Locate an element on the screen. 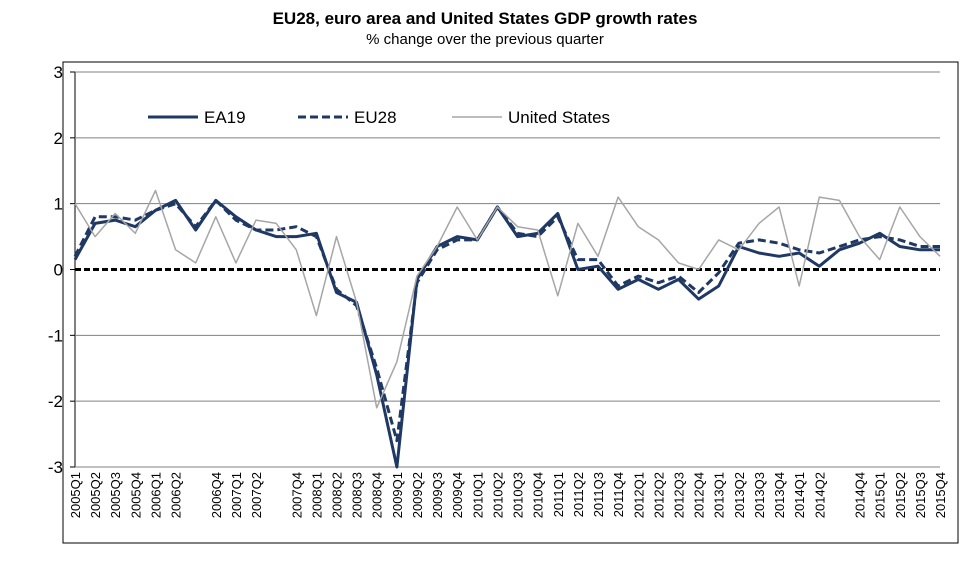 The width and height of the screenshot is (971, 579). x-tick-label: 2013Q4 is located at coordinates (779, 495).